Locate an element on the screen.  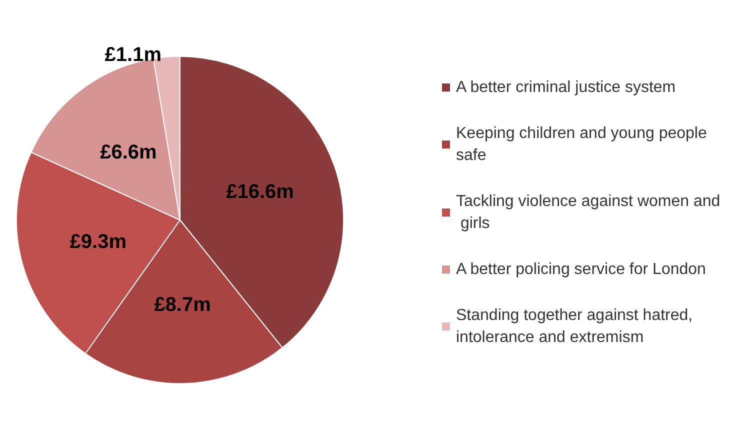
data-label: £8.7m is located at coordinates (182, 305).